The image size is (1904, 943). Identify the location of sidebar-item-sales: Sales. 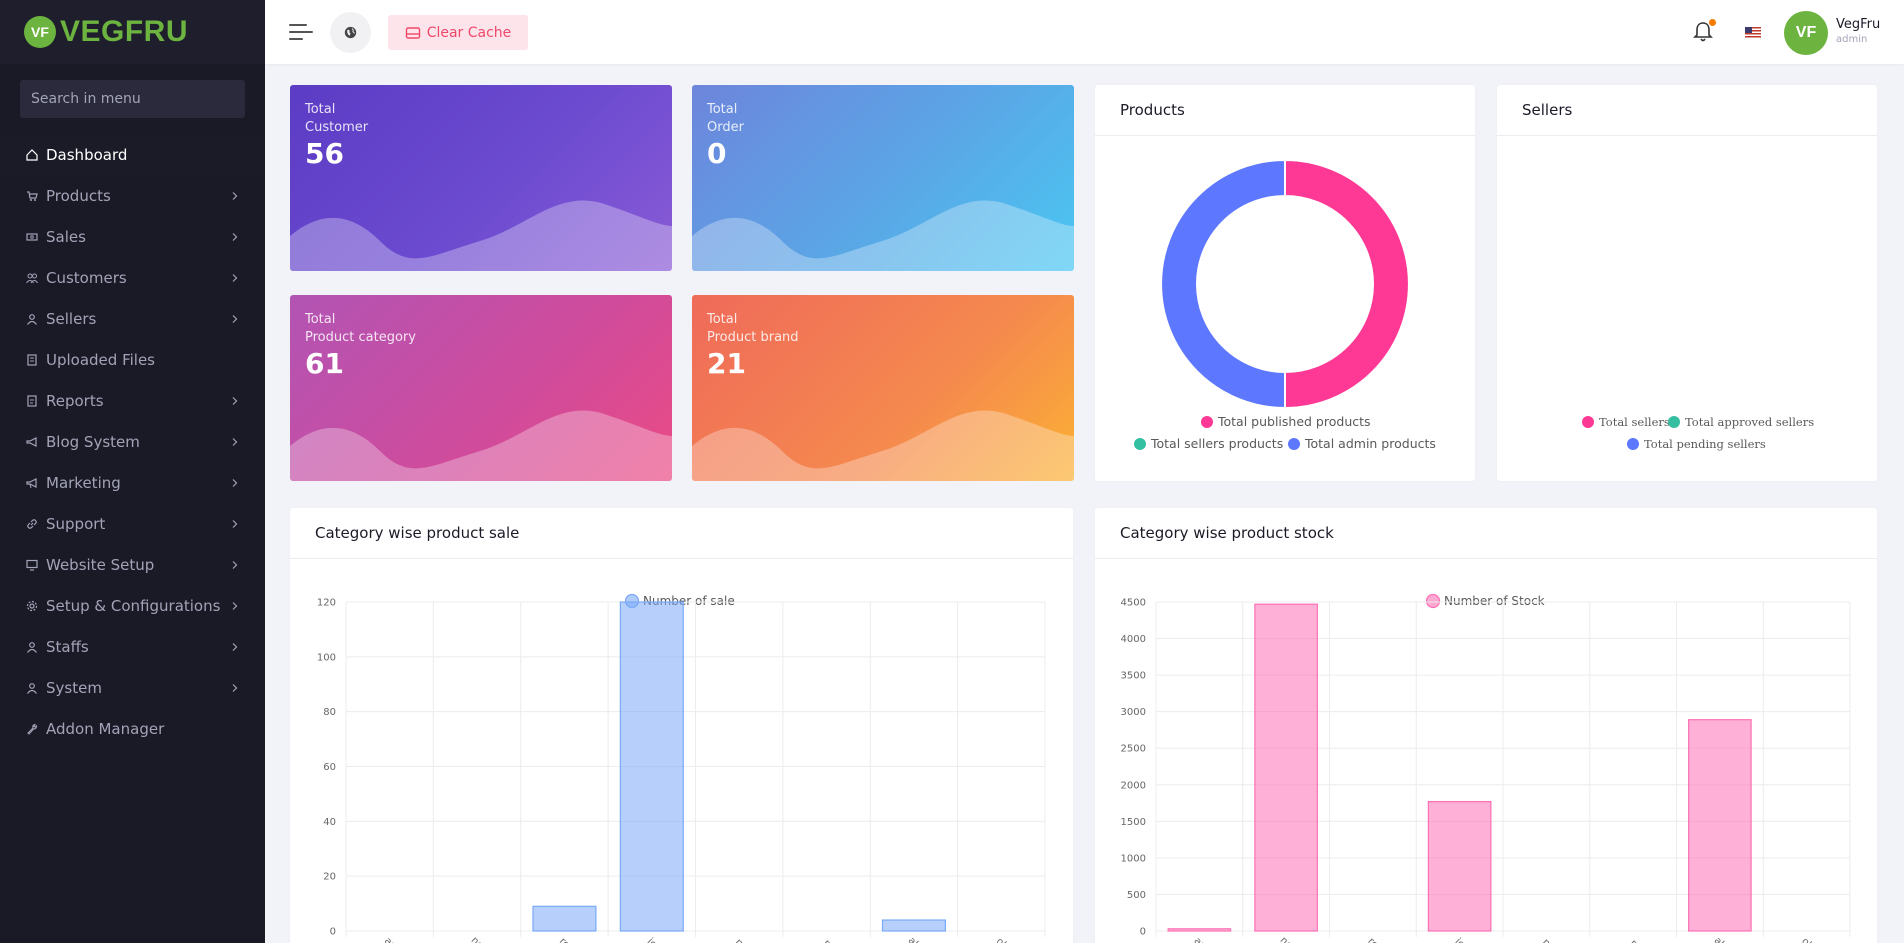
(132, 236).